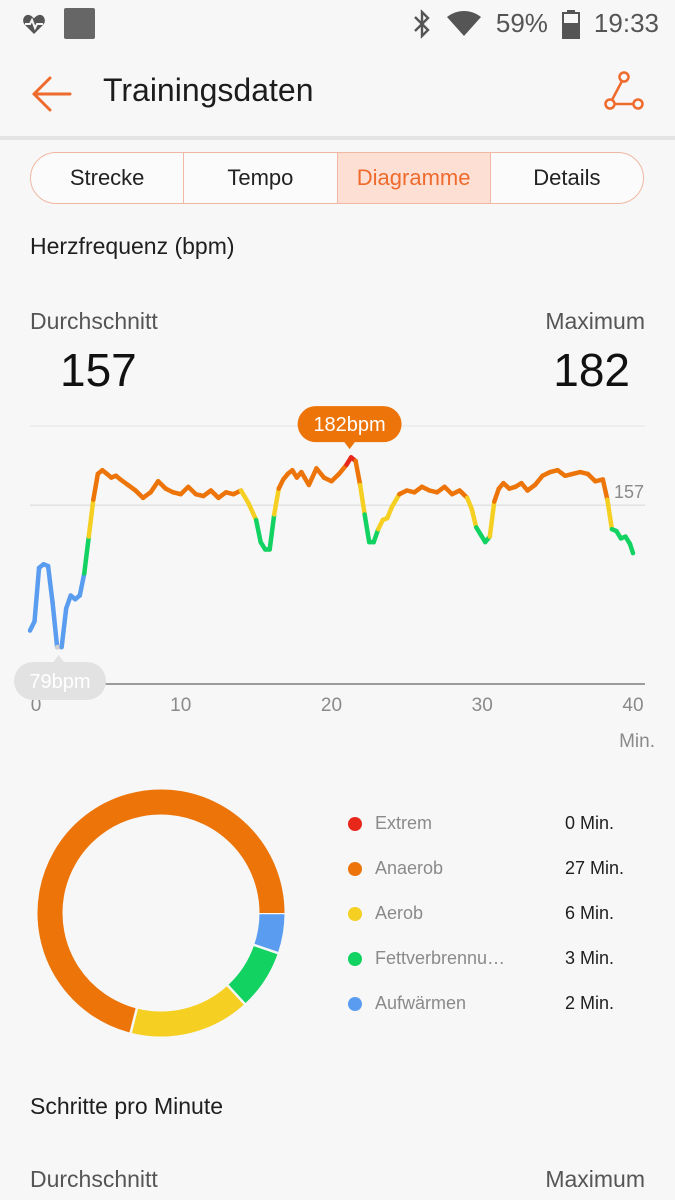  I want to click on max-bubble, so click(349, 424).